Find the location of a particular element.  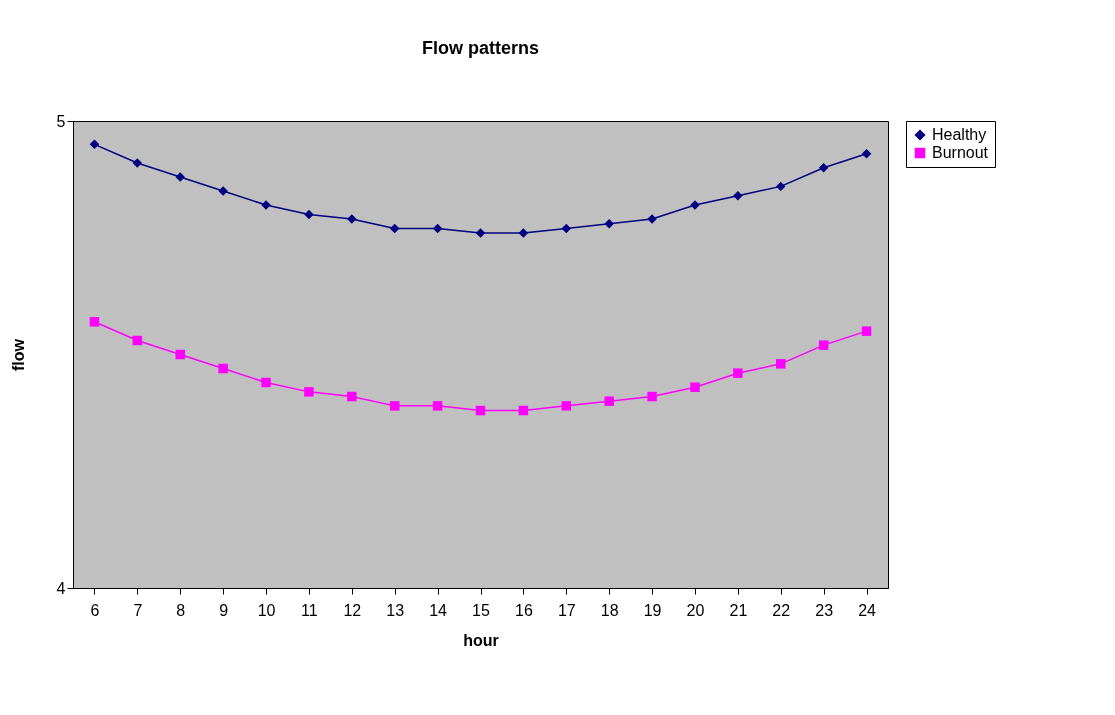

x-tick-label: 8 is located at coordinates (181, 610).